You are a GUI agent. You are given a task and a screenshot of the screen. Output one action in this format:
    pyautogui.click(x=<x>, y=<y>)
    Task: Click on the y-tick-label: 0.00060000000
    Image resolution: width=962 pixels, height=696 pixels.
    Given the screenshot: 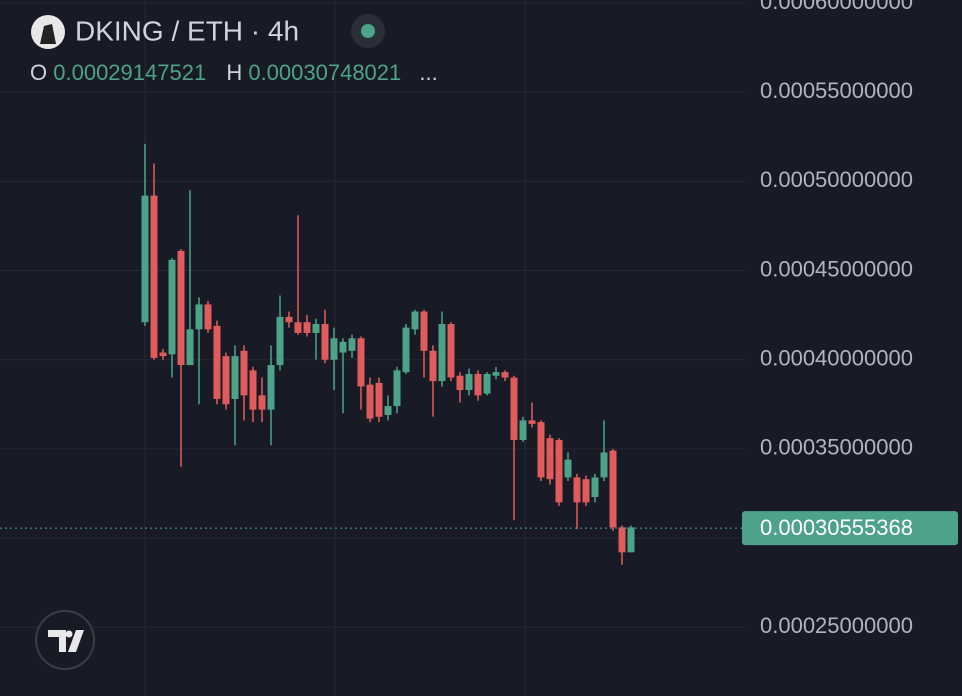 What is the action you would take?
    pyautogui.click(x=836, y=7)
    